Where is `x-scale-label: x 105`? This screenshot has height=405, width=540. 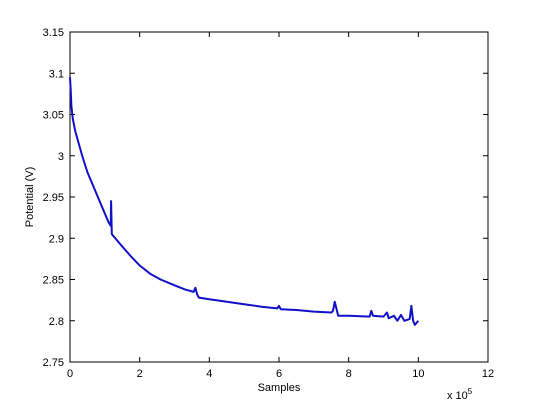 x-scale-label: x 105 is located at coordinates (460, 394).